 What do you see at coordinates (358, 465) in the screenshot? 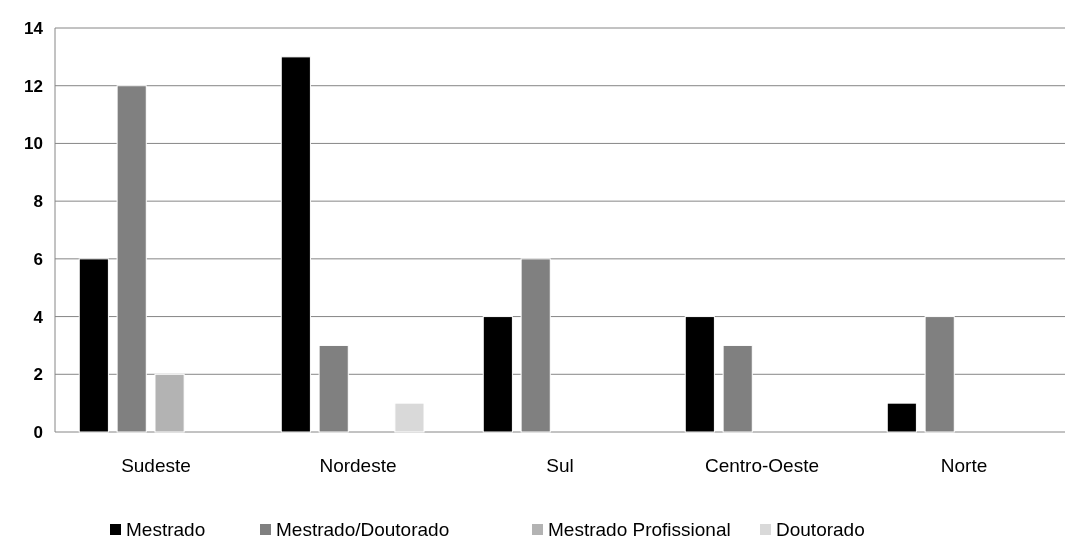
I see `x-tick-label: Nordeste` at bounding box center [358, 465].